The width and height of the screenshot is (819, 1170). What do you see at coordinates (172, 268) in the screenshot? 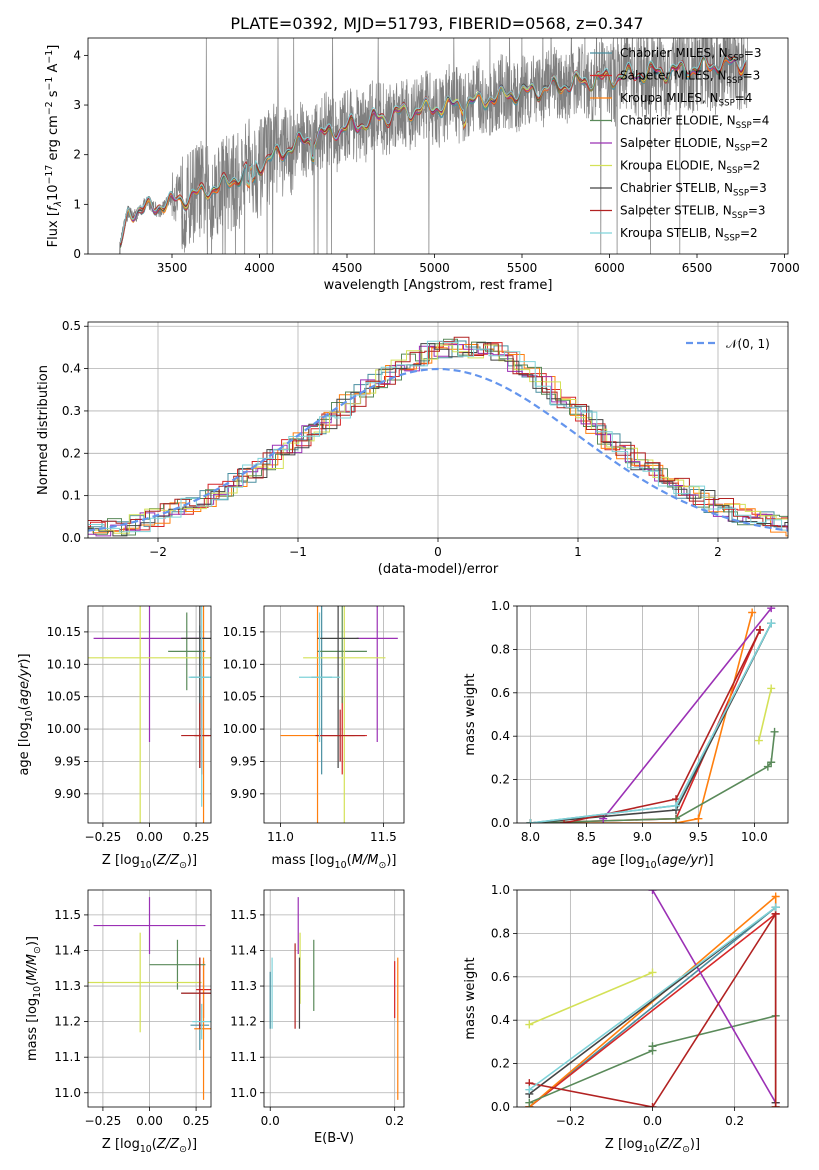
I see `x-tick-label: 3500` at bounding box center [172, 268].